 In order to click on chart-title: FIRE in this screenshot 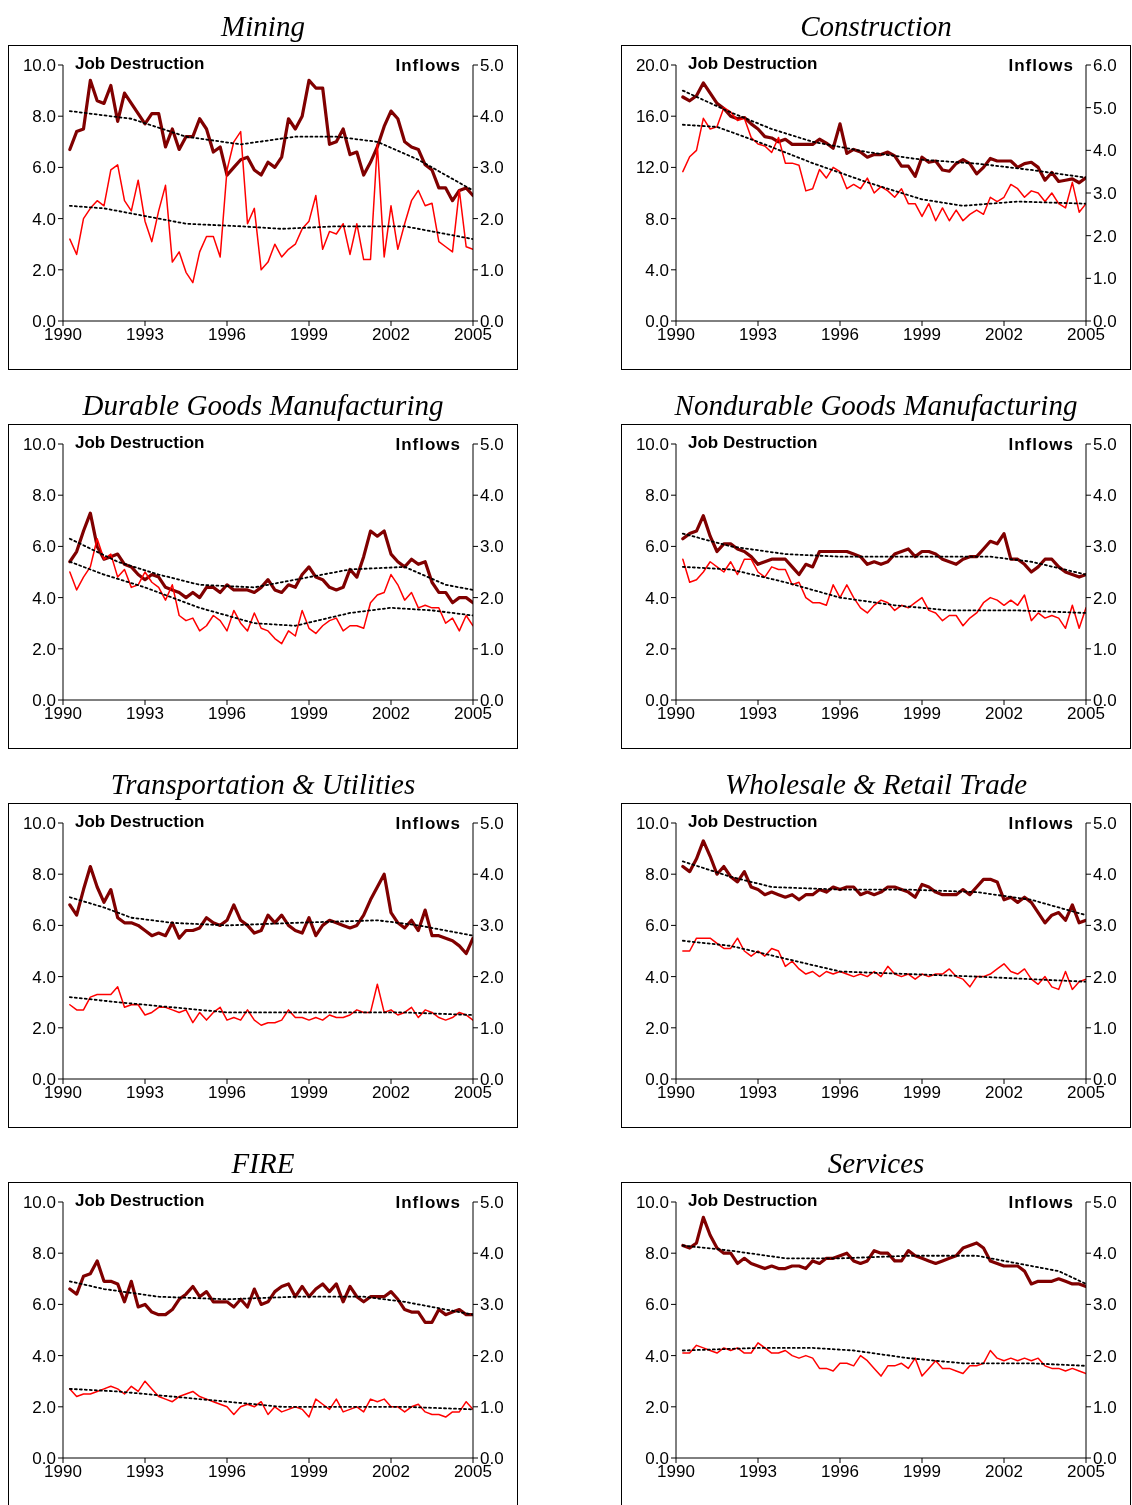, I will do `click(263, 1163)`.